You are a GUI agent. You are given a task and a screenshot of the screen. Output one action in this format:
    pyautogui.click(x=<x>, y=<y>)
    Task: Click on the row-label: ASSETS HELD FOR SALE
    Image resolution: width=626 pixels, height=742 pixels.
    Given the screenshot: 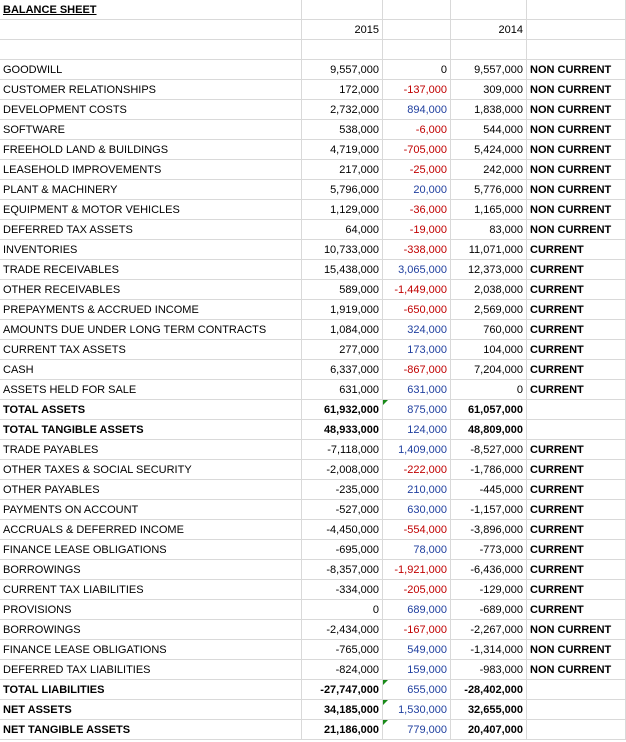 What is the action you would take?
    pyautogui.click(x=151, y=390)
    